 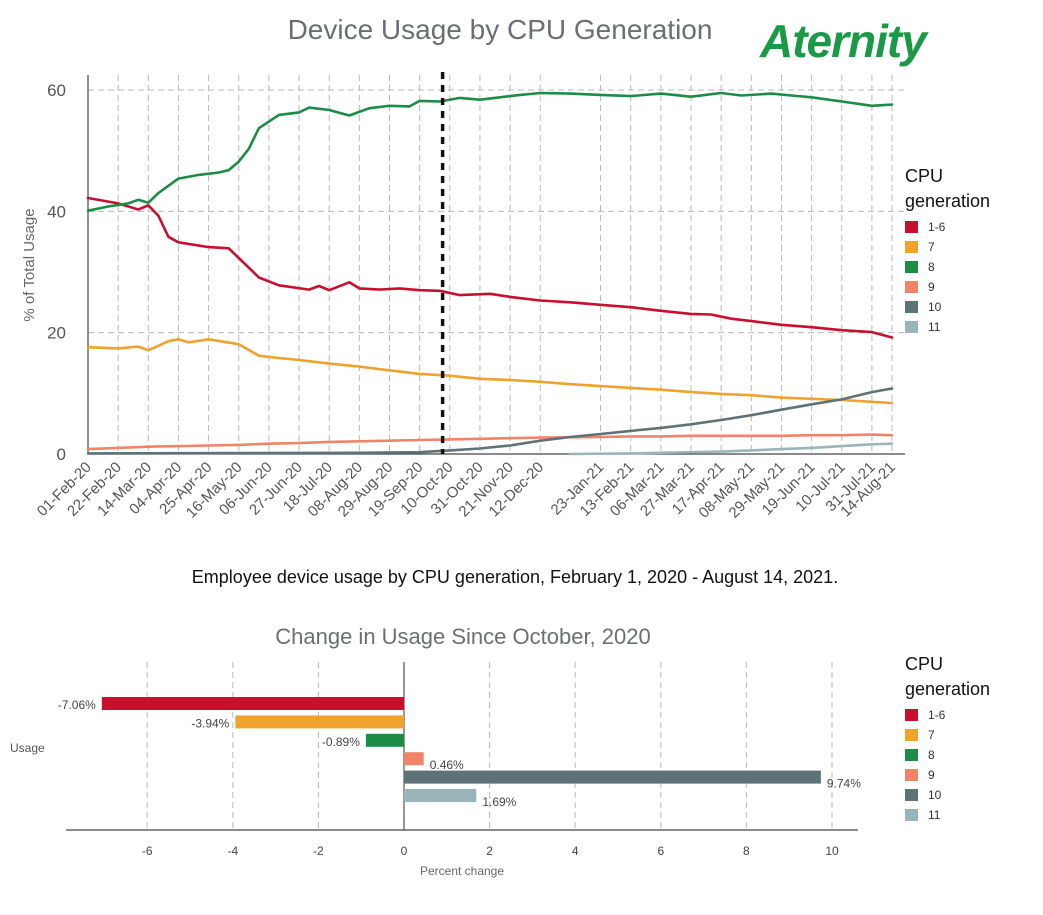 I want to click on bar-value-label: -3.94%, so click(x=210, y=723).